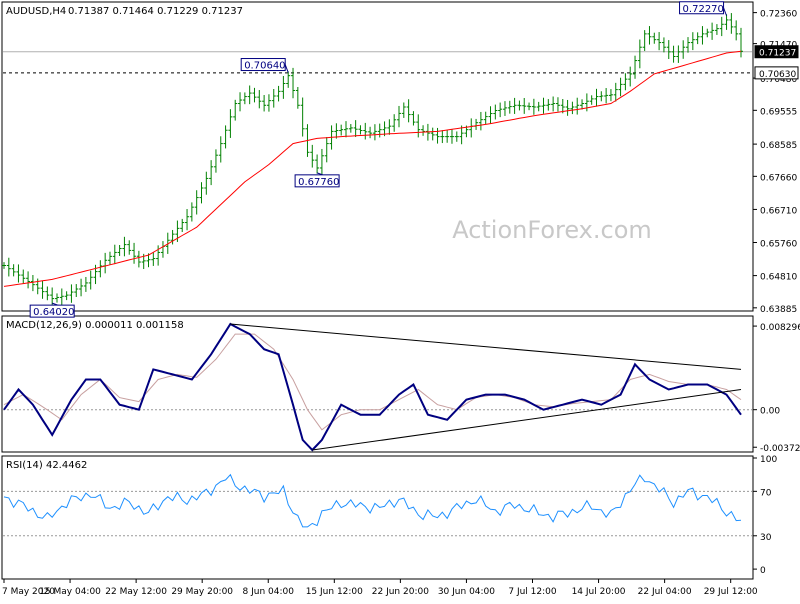 This screenshot has width=800, height=604. What do you see at coordinates (136, 592) in the screenshot?
I see `time-tick-label: 22 May 12:00` at bounding box center [136, 592].